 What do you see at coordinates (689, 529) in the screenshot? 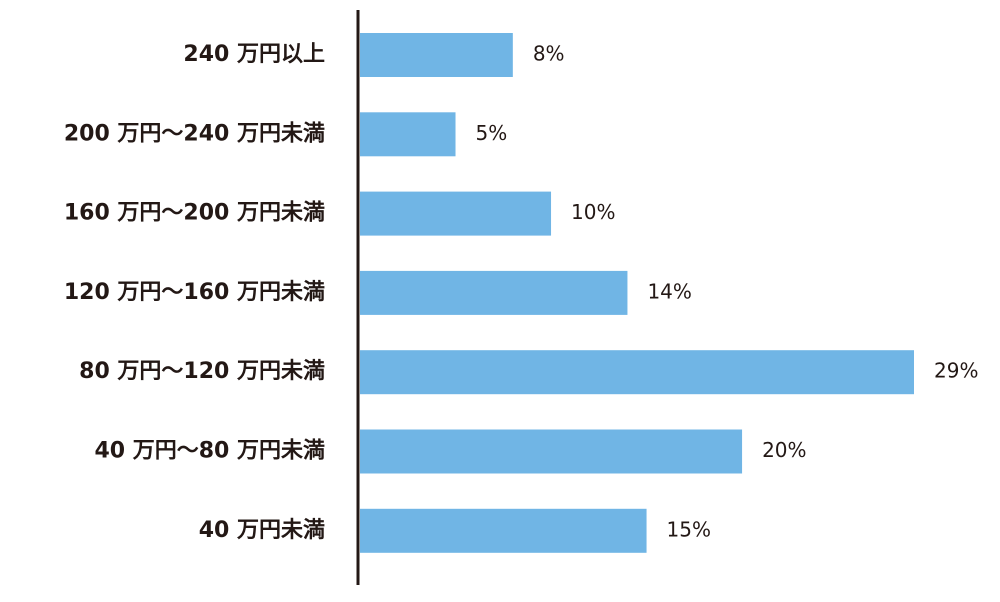
I see `value-label: 15%` at bounding box center [689, 529].